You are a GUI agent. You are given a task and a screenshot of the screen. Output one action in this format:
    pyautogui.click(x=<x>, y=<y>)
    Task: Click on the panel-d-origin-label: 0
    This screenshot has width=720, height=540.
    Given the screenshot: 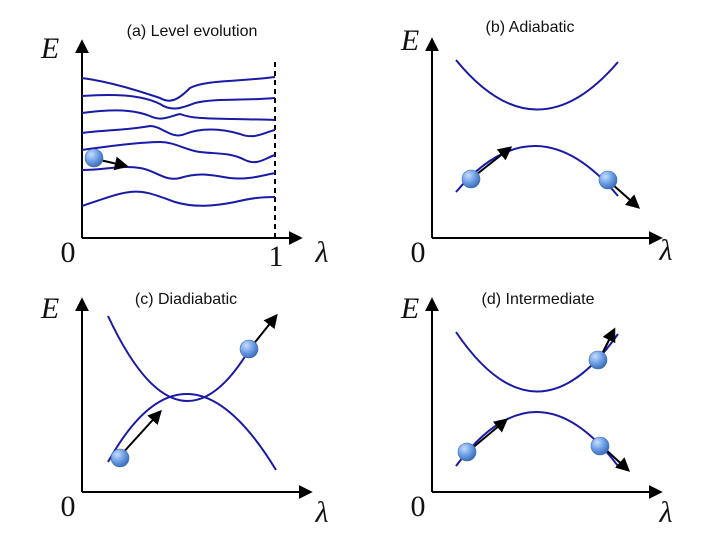 What is the action you would take?
    pyautogui.click(x=418, y=506)
    